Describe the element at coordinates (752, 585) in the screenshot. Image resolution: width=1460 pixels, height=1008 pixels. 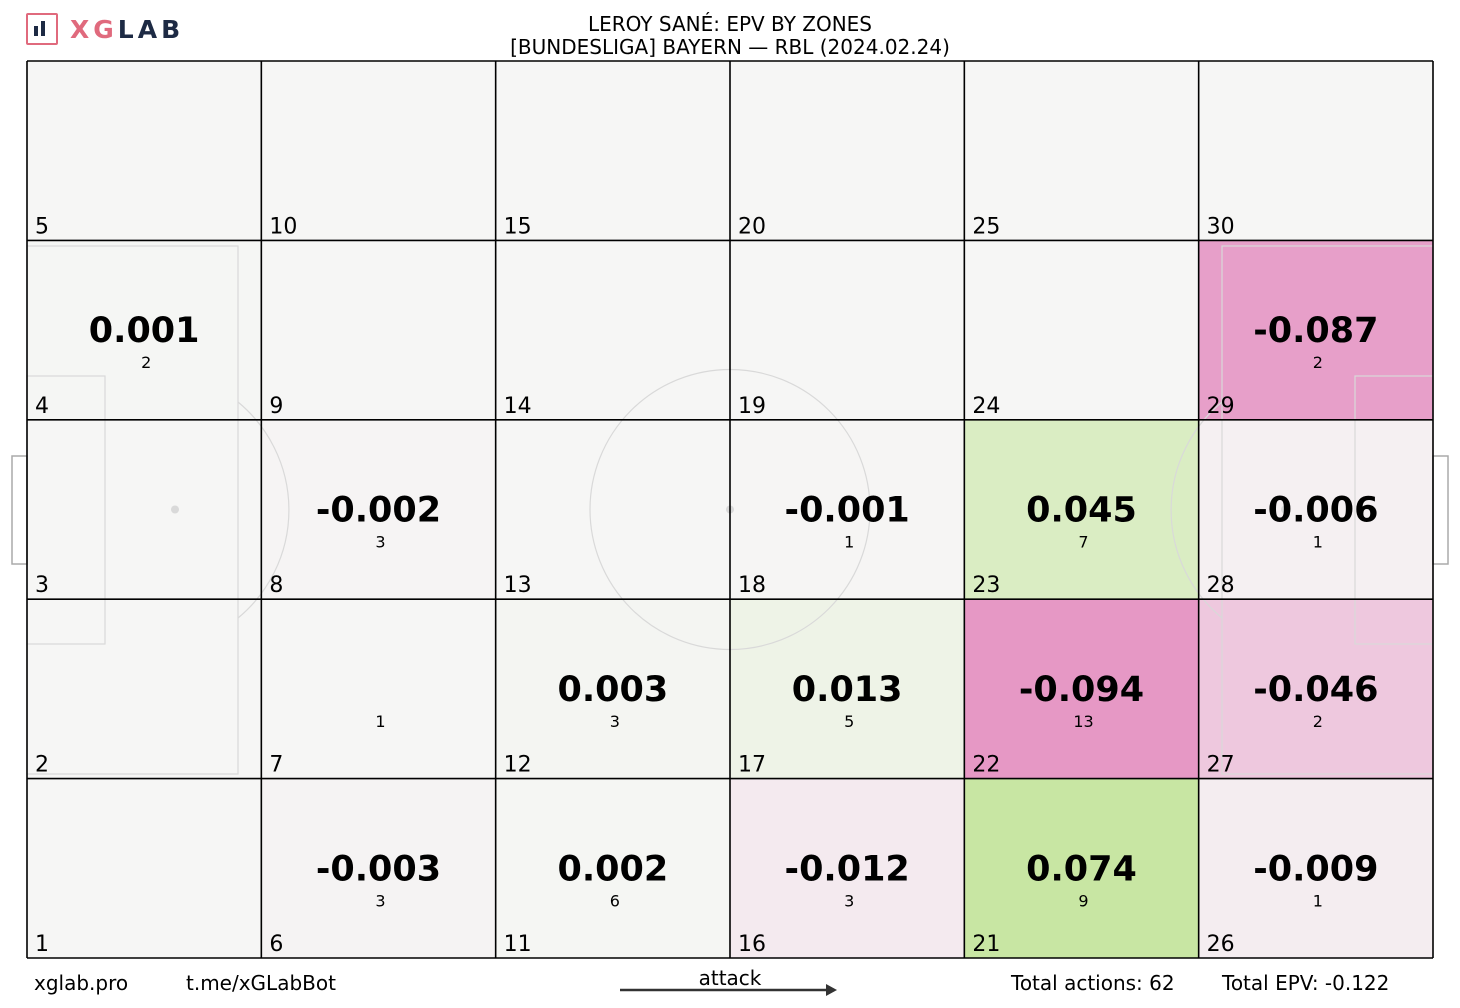
I see `zone-number: 18` at that location.